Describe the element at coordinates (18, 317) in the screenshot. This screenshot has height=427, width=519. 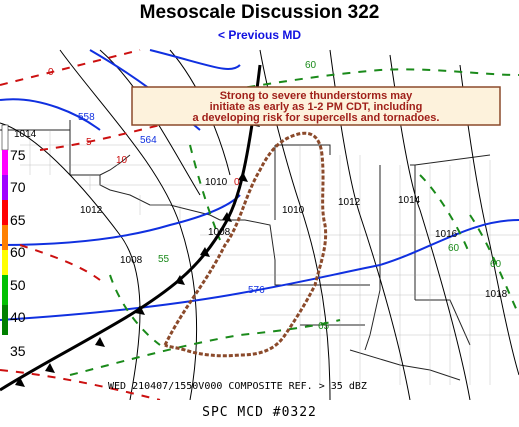
I see `legend-value-40: 40` at that location.